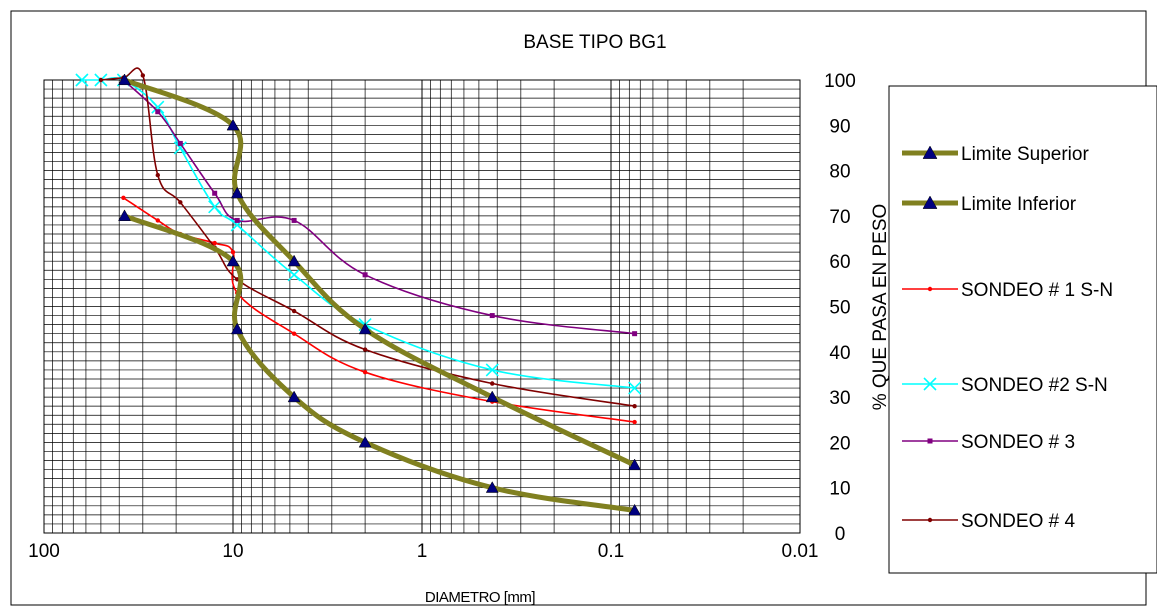  What do you see at coordinates (1037, 290) in the screenshot?
I see `legend-label: SONDEO # 1 S-N` at bounding box center [1037, 290].